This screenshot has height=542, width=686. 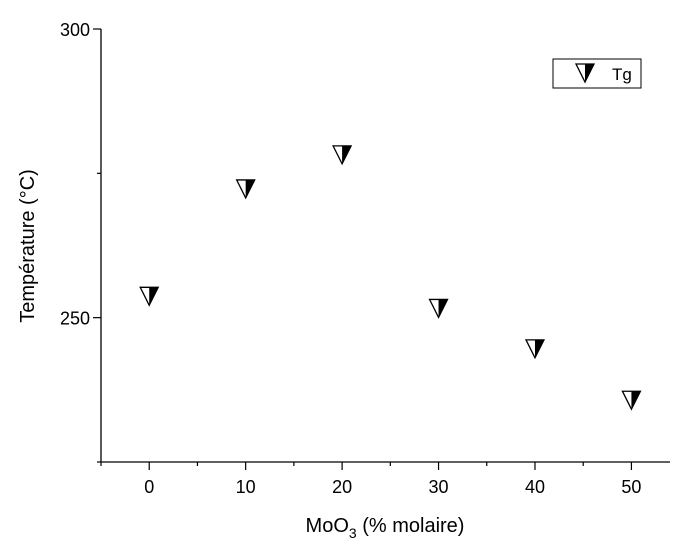 What do you see at coordinates (366, 466) in the screenshot?
I see `x-axis-ticks` at bounding box center [366, 466].